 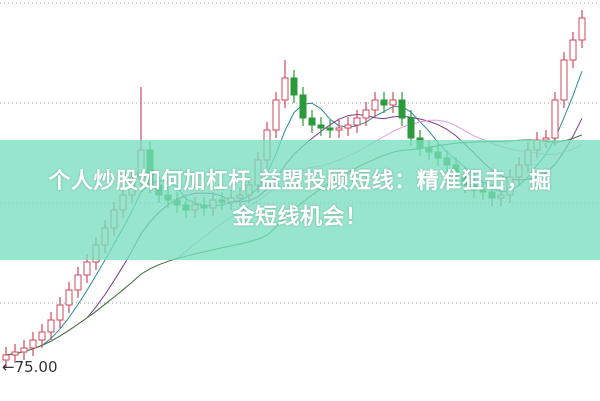 What do you see at coordinates (30, 367) in the screenshot?
I see `price-marker-label: ←75.00` at bounding box center [30, 367].